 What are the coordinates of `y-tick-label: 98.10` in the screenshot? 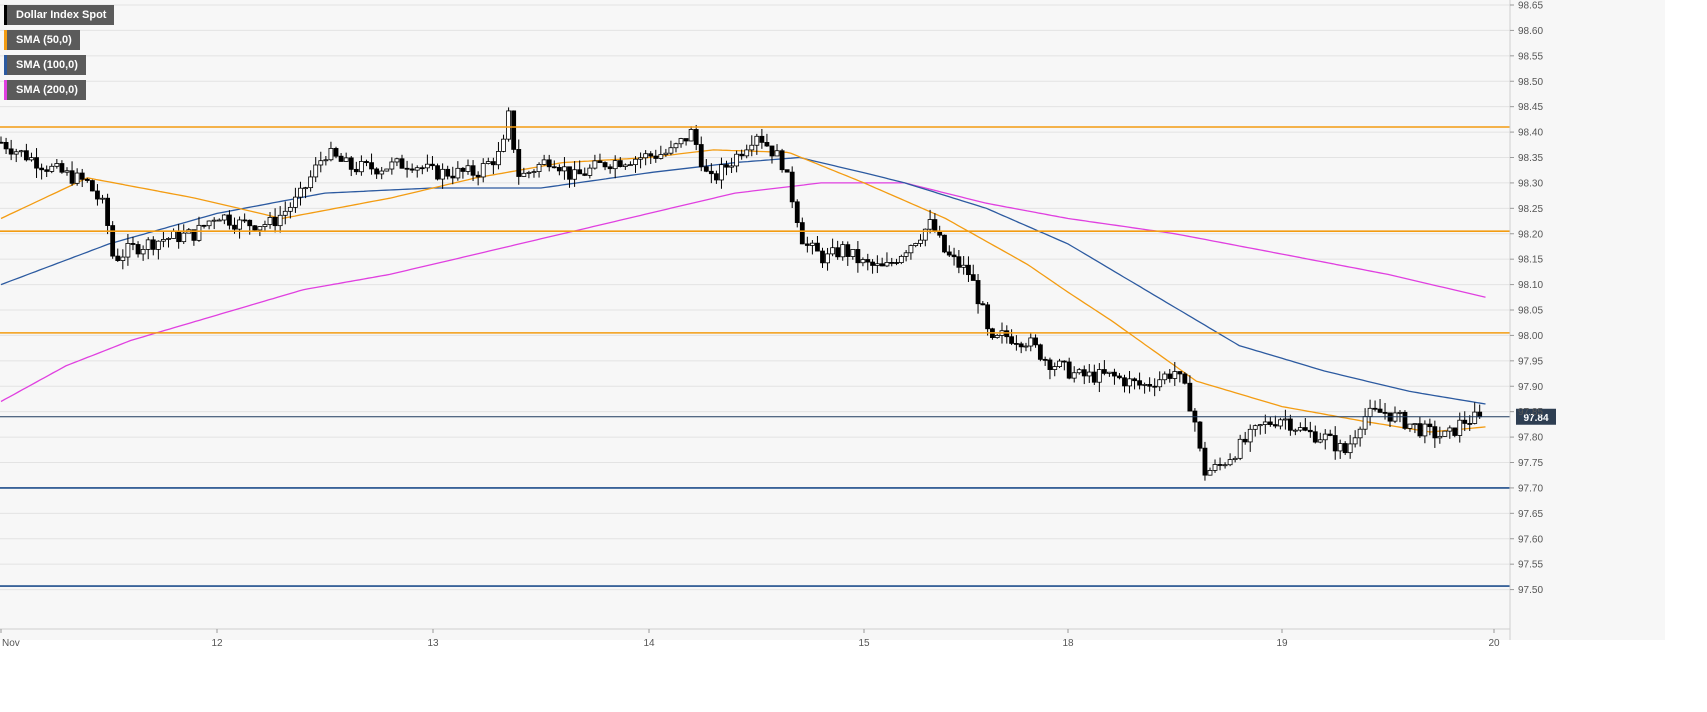 It's located at (1530, 285).